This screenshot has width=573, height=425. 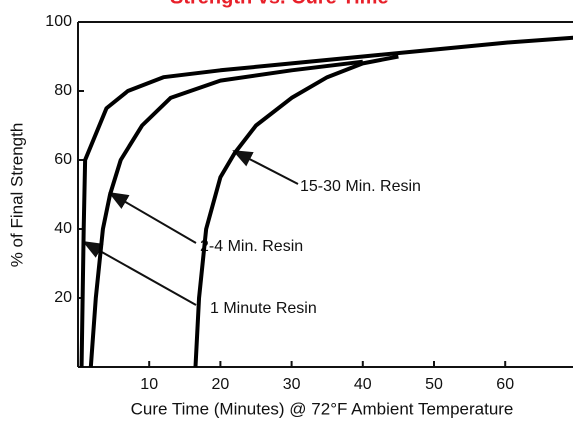 What do you see at coordinates (292, 384) in the screenshot?
I see `x-tick-label: 30` at bounding box center [292, 384].